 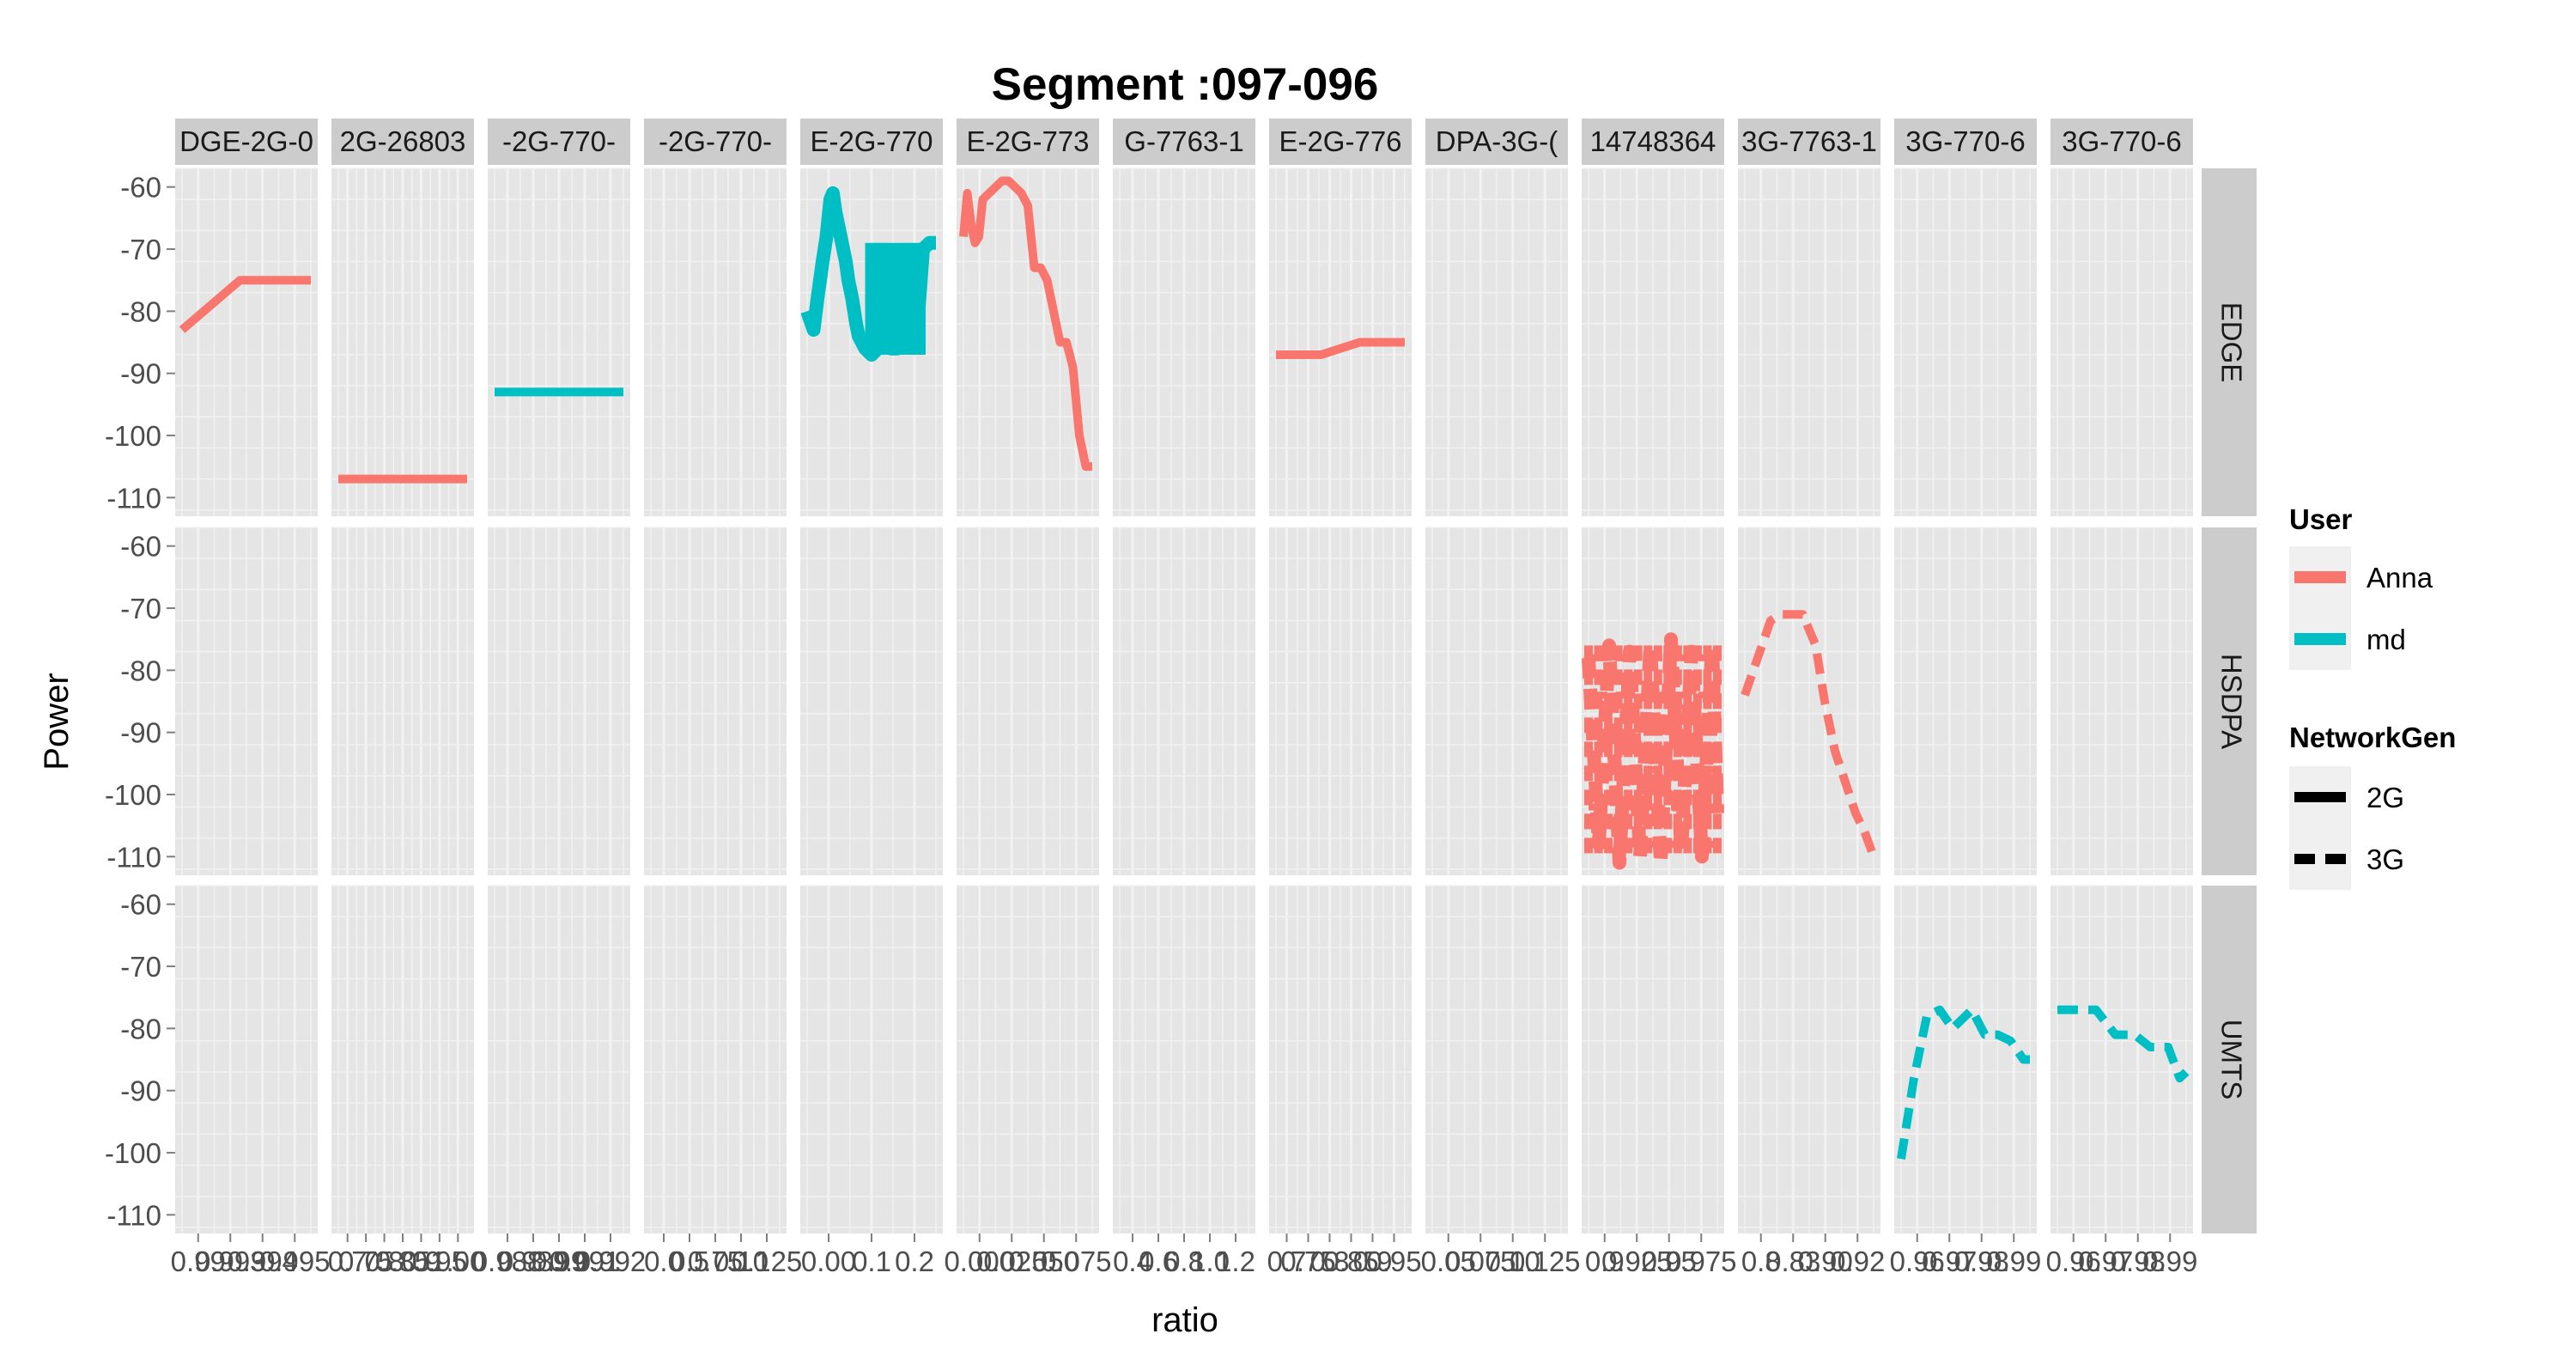 I want to click on column-strip: E-2G-773, so click(x=1028, y=142).